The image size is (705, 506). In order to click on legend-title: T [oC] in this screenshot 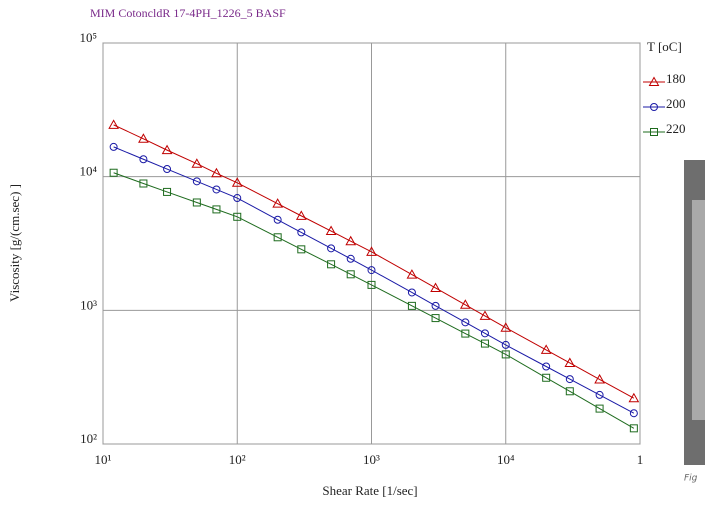, I will do `click(664, 46)`.